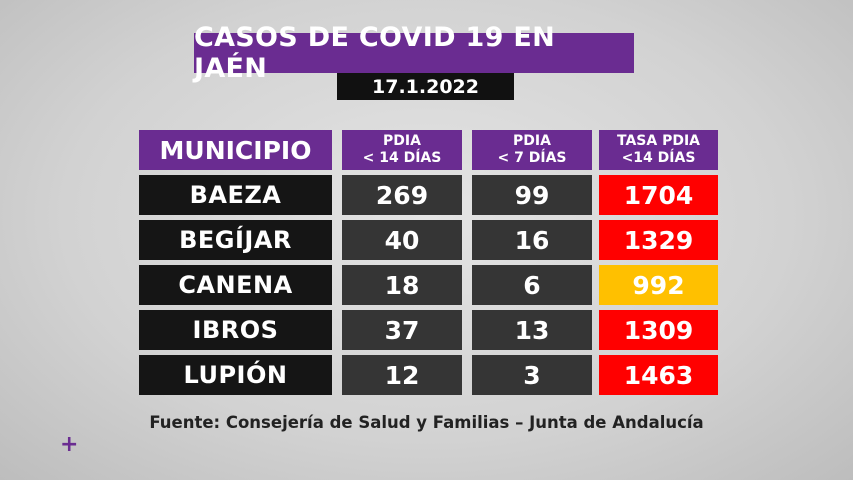 This screenshot has height=480, width=853. I want to click on header-pdia-7: PDIA < 7 DÍAS, so click(532, 150).